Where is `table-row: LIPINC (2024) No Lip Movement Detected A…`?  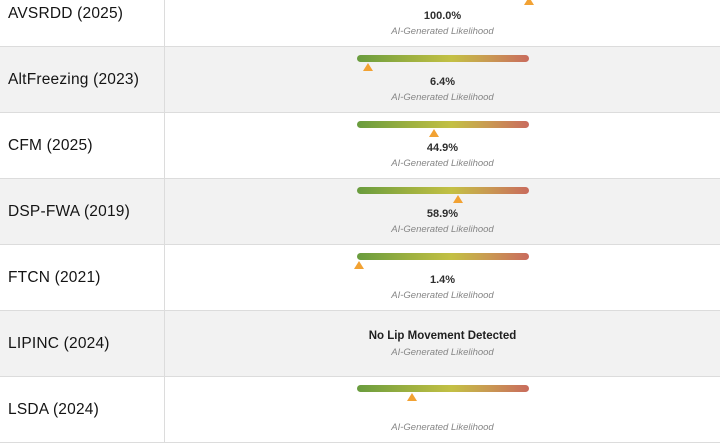
table-row: LIPINC (2024) No Lip Movement Detected A… is located at coordinates (360, 344).